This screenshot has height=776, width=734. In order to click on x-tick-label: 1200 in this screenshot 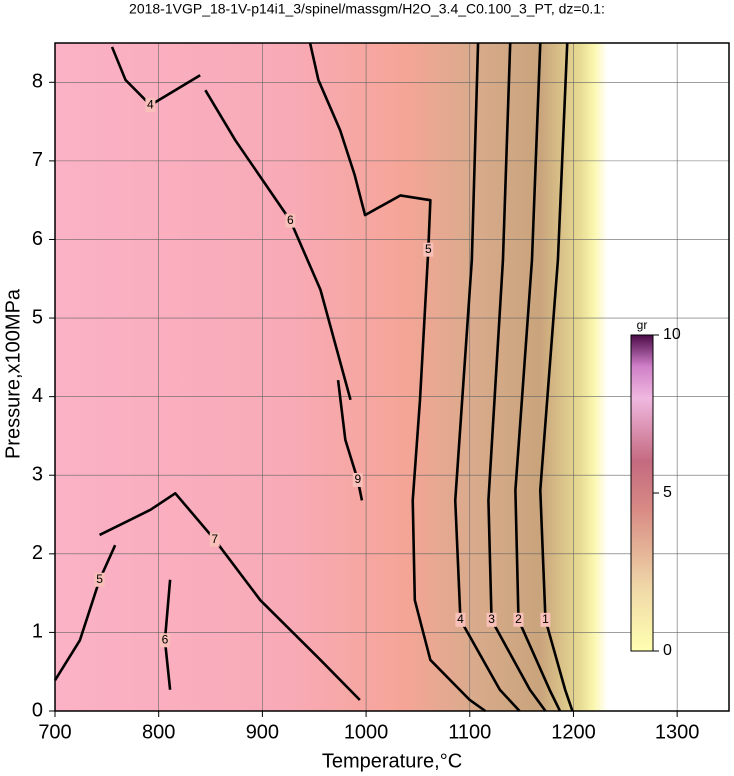, I will do `click(573, 732)`.